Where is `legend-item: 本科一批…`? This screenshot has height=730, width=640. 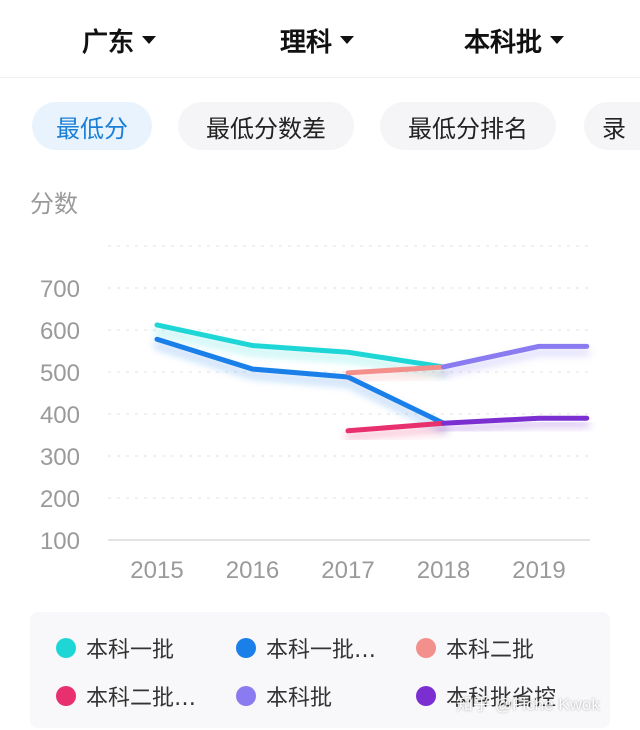
legend-item: 本科一批… is located at coordinates (306, 648).